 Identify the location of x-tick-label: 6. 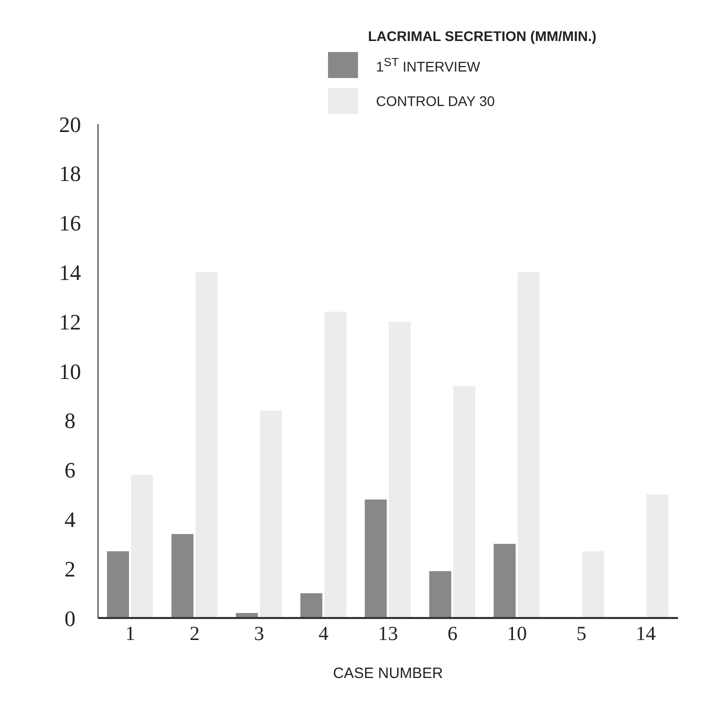
(452, 634).